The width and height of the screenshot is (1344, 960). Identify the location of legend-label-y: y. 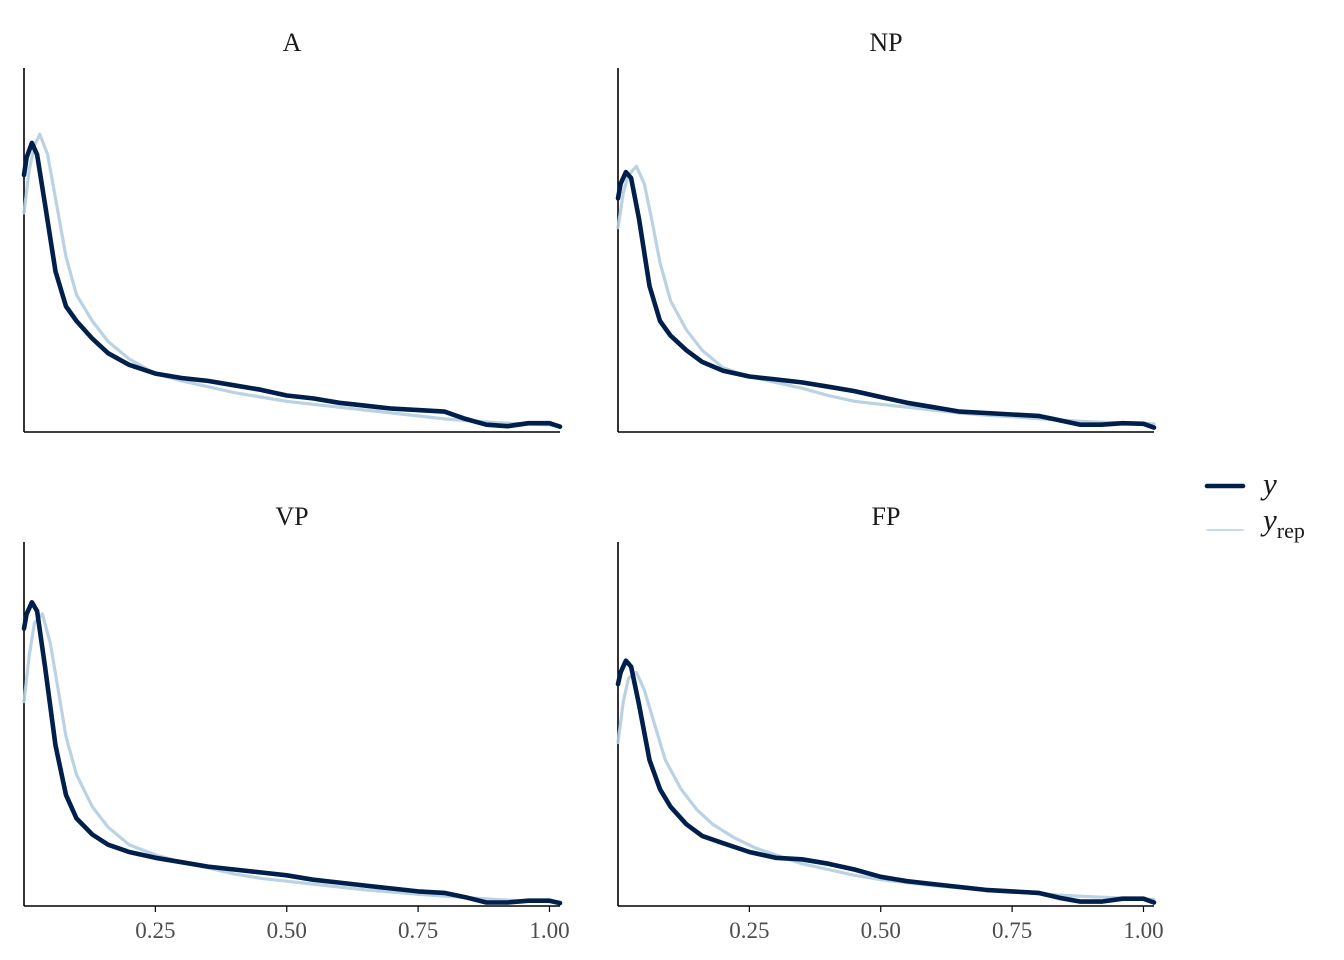
(1268, 483).